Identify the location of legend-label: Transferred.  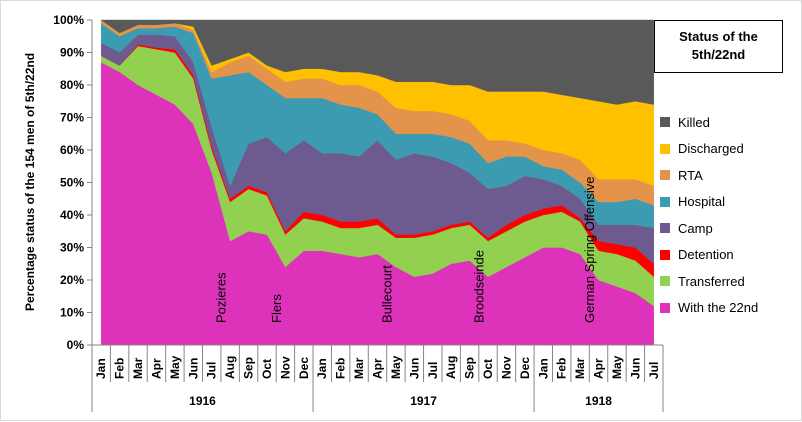
(711, 281).